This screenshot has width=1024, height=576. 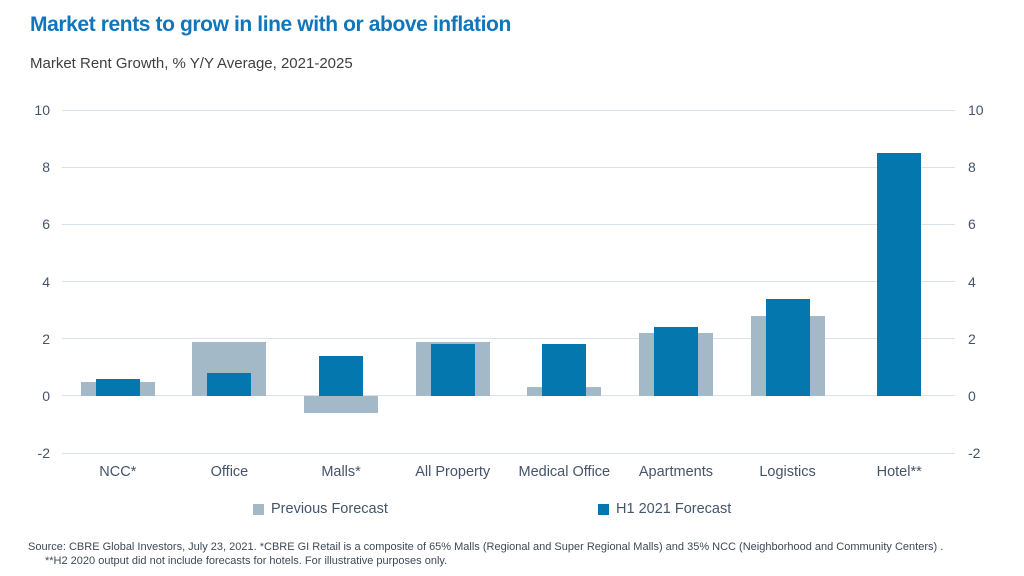 What do you see at coordinates (329, 509) in the screenshot?
I see `legend-label-previous-forecast: Previous Forecast` at bounding box center [329, 509].